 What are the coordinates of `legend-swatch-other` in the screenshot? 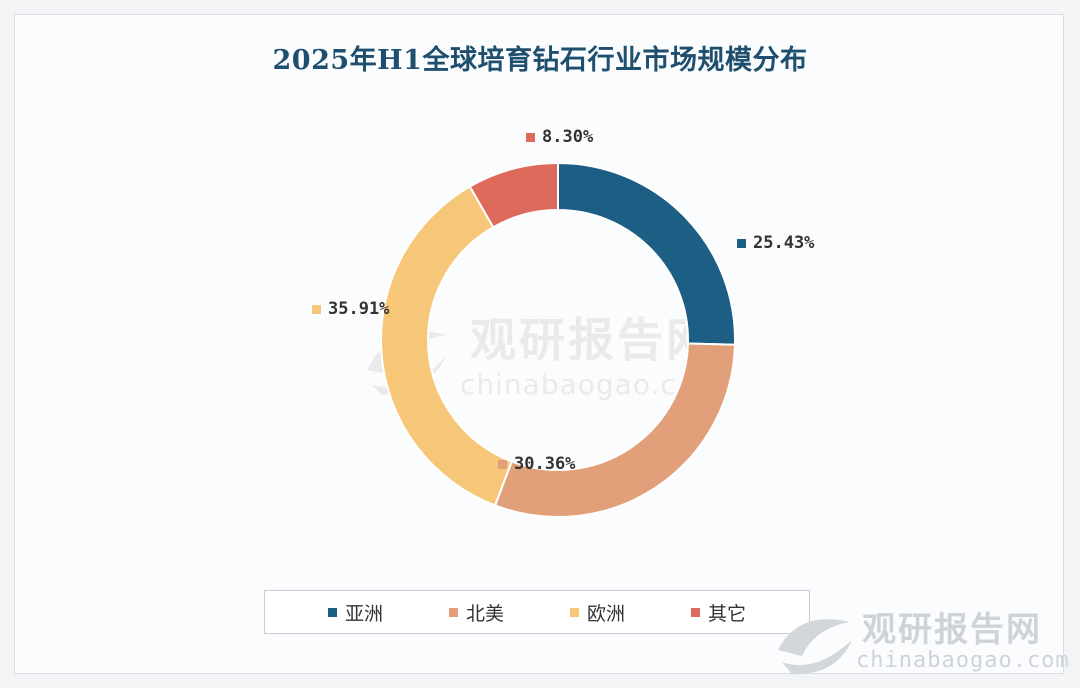 It's located at (695, 612).